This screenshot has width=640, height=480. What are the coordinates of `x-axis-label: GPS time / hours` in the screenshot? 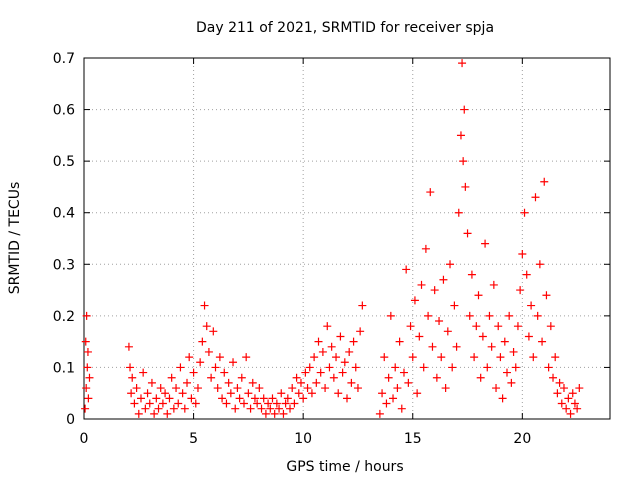 It's located at (344, 467).